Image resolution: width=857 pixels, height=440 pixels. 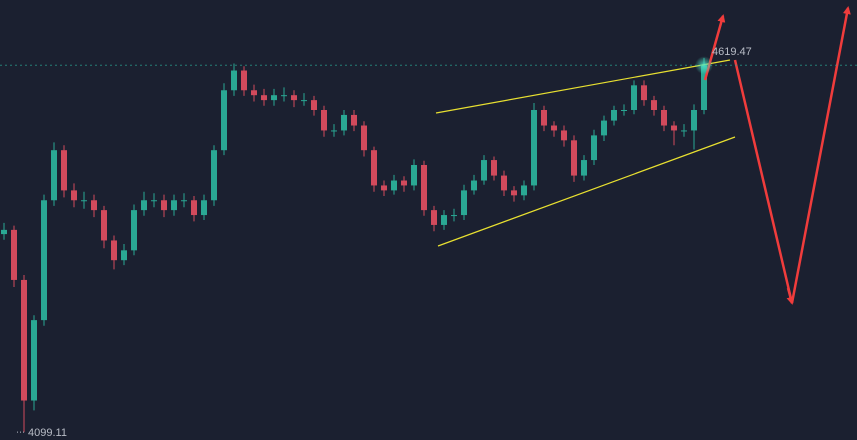 I want to click on forecast-arrow, so click(x=792, y=155).